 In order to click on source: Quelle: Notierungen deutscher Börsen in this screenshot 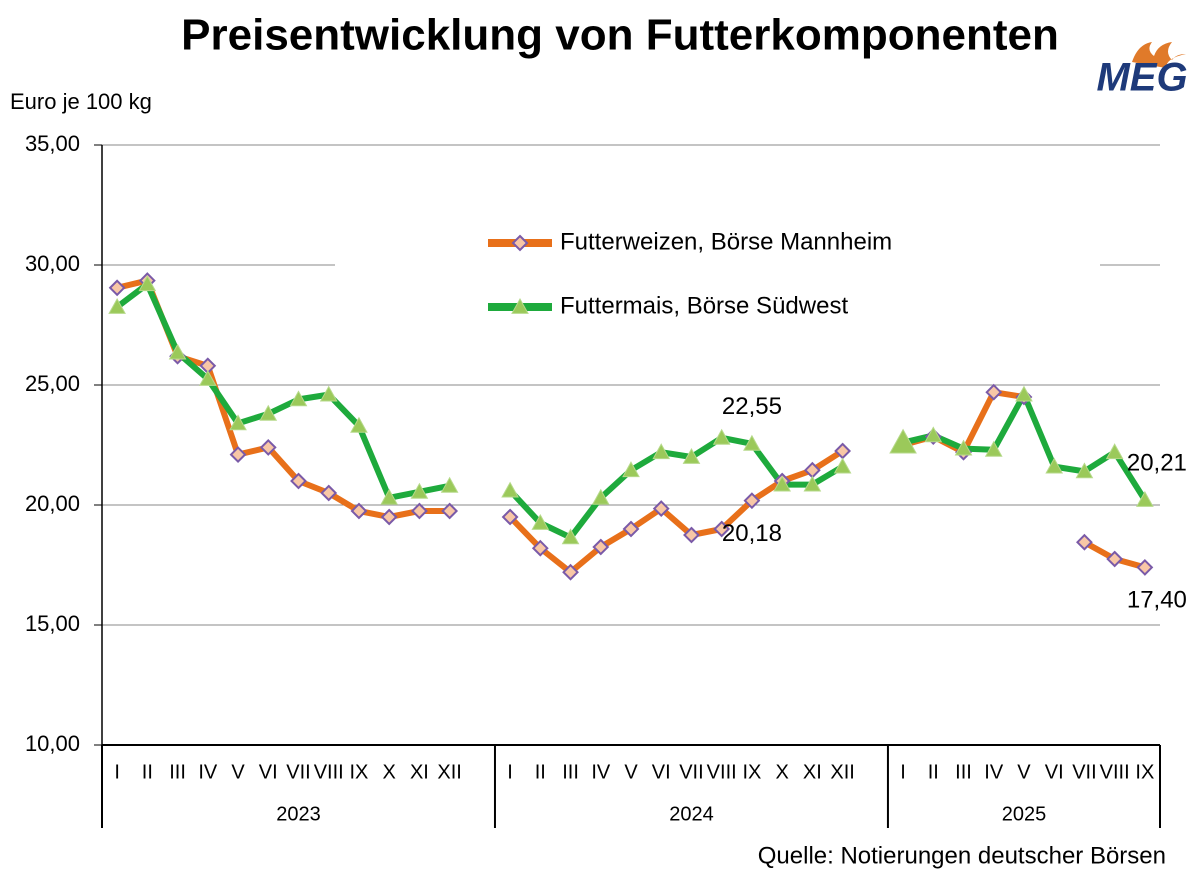, I will do `click(962, 855)`.